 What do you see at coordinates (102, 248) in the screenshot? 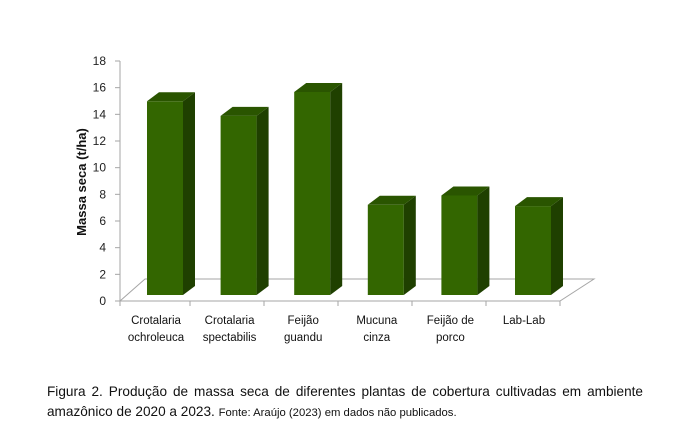
I see `y-tick-label: 4` at bounding box center [102, 248].